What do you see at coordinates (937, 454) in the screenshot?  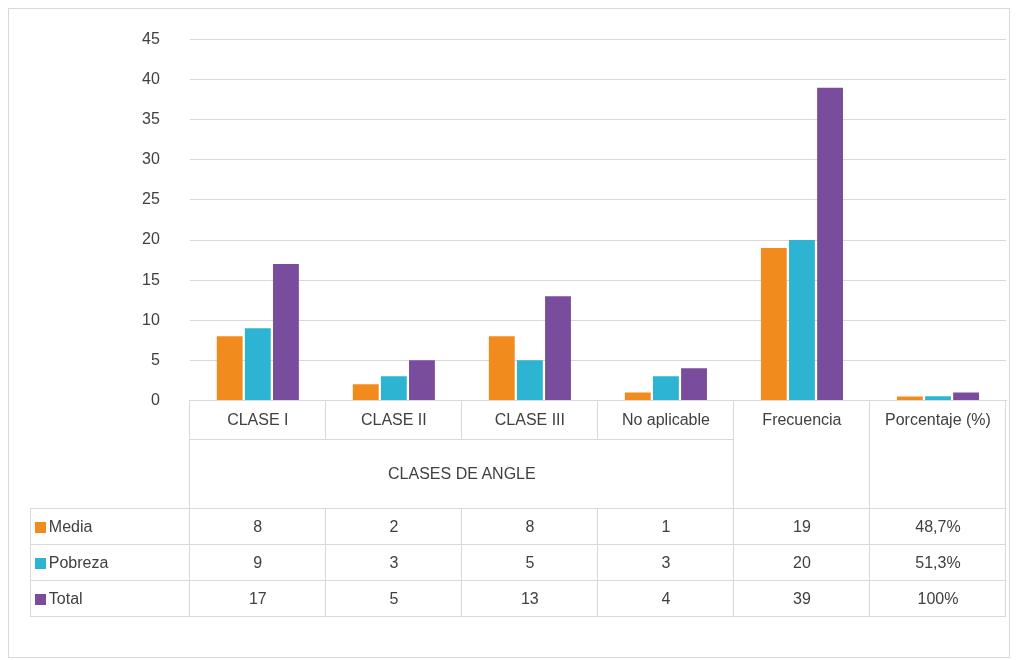 I see `x-tick-label: Porcentaje (%)` at bounding box center [937, 454].